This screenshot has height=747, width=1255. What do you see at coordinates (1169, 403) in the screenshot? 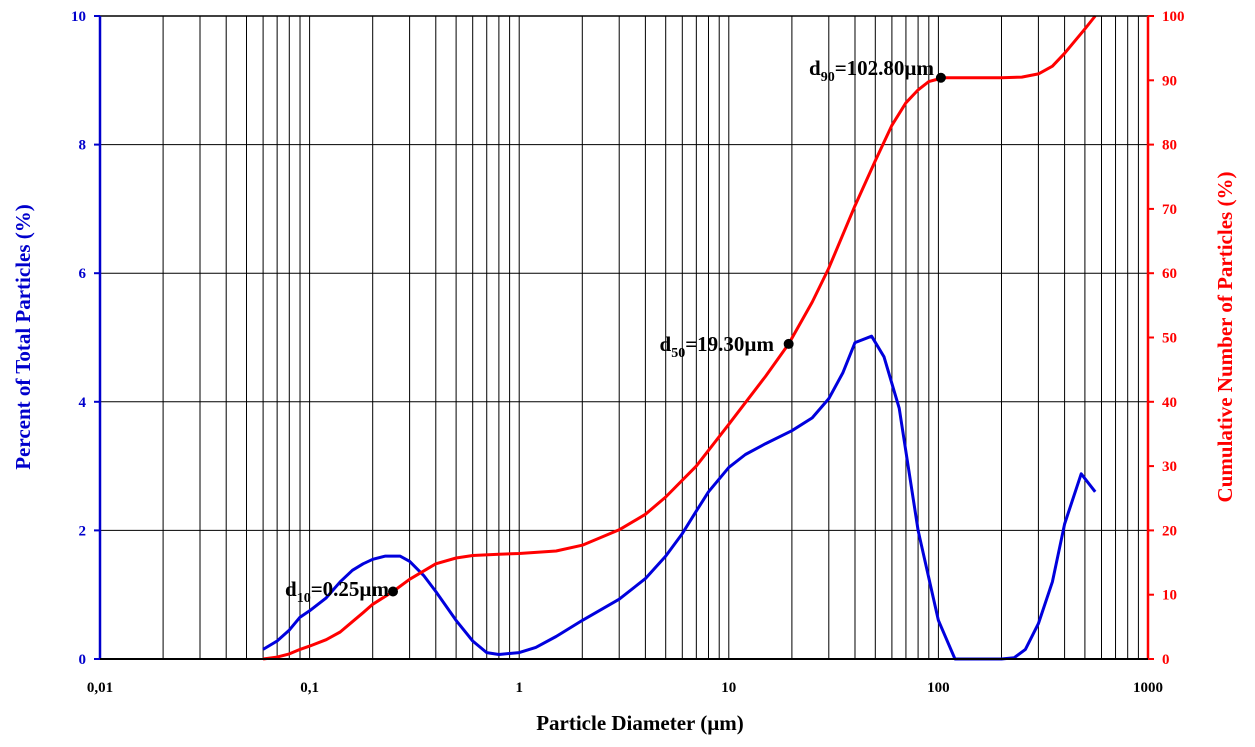
I see `right-tick-label: 40` at bounding box center [1169, 403].